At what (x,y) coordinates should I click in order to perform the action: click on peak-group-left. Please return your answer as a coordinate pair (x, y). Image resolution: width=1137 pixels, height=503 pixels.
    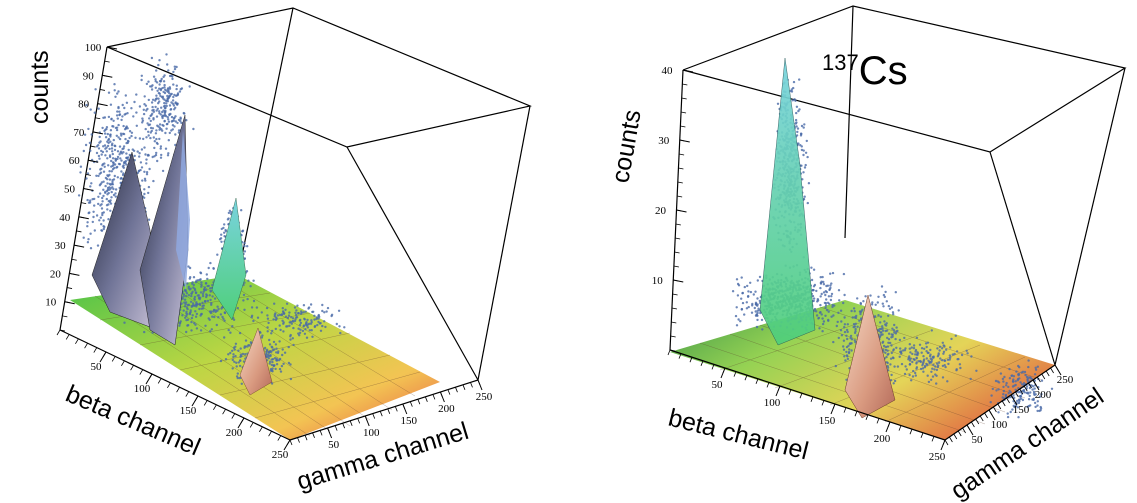
    Looking at the image, I should click on (182, 255).